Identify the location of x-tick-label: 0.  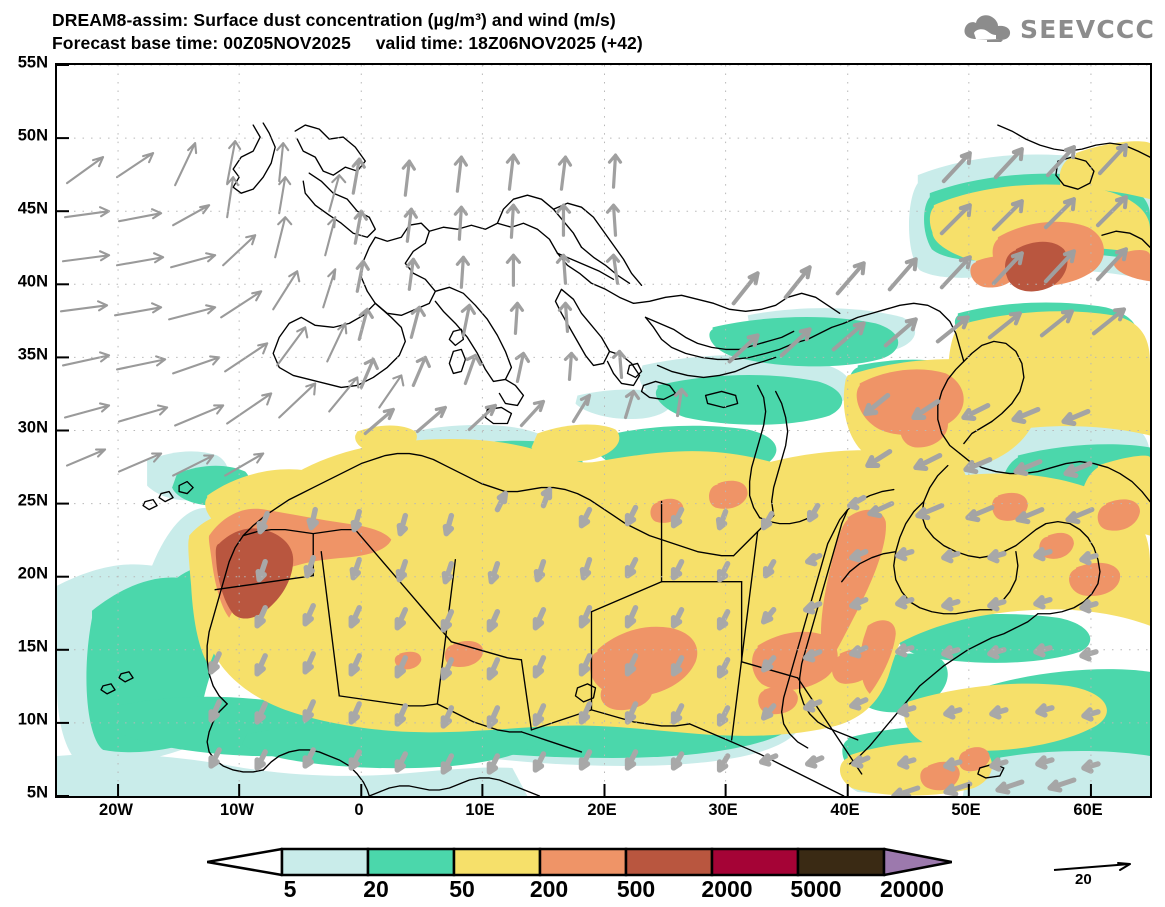
(359, 810).